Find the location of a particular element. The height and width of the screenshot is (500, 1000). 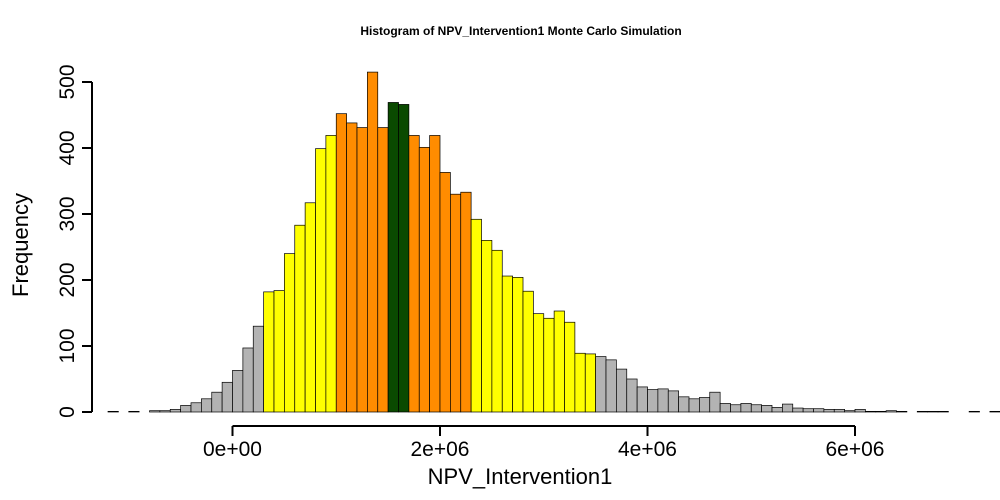

y-tick-label: 100 is located at coordinates (67, 345).